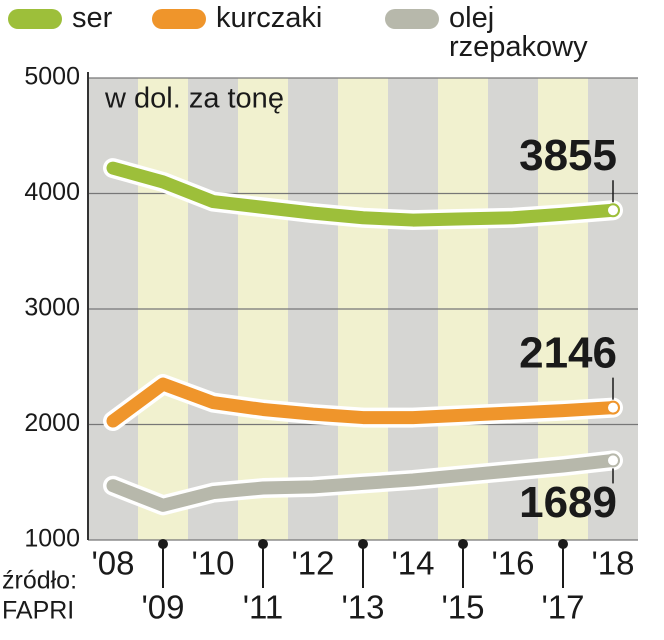 The width and height of the screenshot is (664, 640). I want to click on x-tick-label: '17, so click(562, 607).